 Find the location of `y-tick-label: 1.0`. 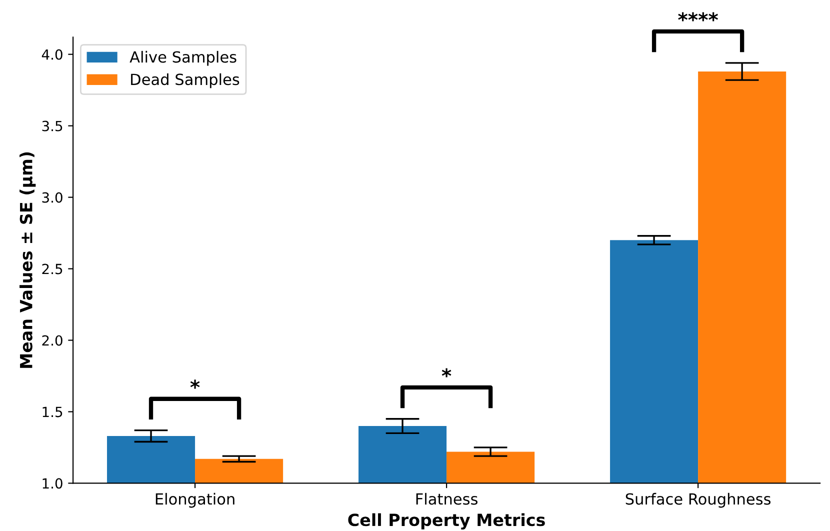

y-tick-label: 1.0 is located at coordinates (52, 483).